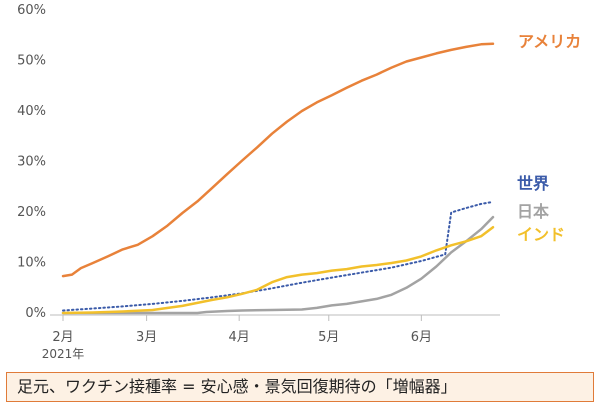  What do you see at coordinates (541, 234) in the screenshot?
I see `series-label: インド` at bounding box center [541, 234].